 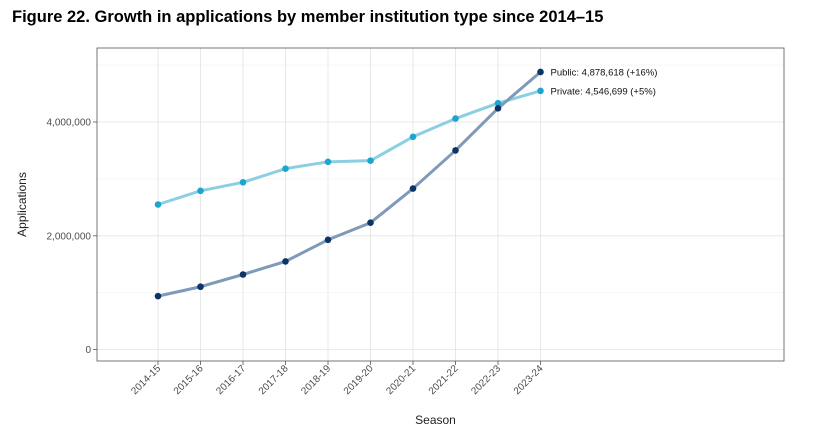 What do you see at coordinates (529, 380) in the screenshot?
I see `x-tick-label: 2023-24` at bounding box center [529, 380].